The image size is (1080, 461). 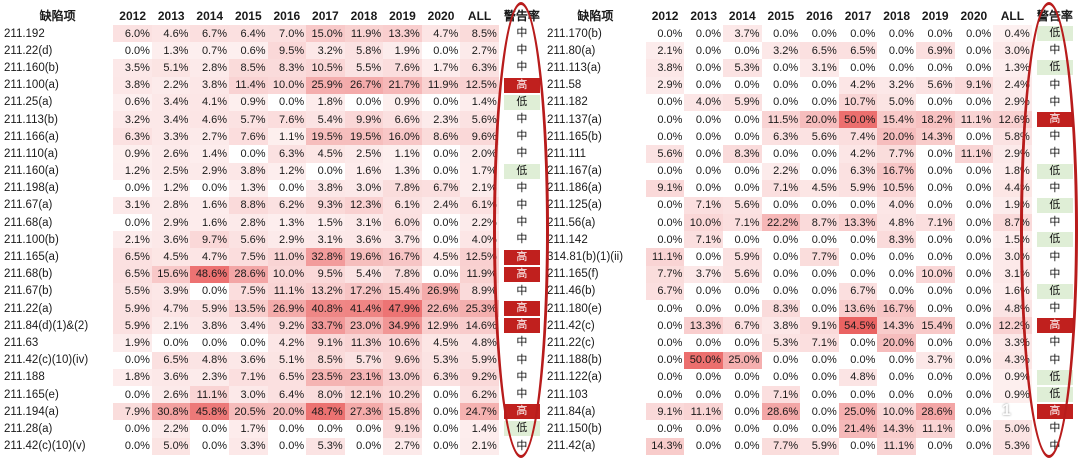 I want to click on rate-cell: 6.2%, so click(x=287, y=205).